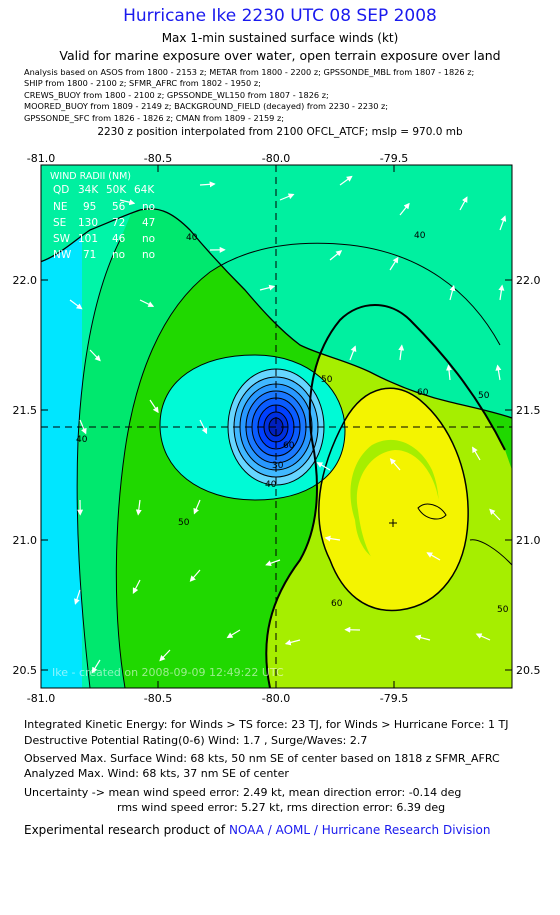 This screenshot has width=560, height=915. I want to click on radii-cell: 130, so click(88, 223).